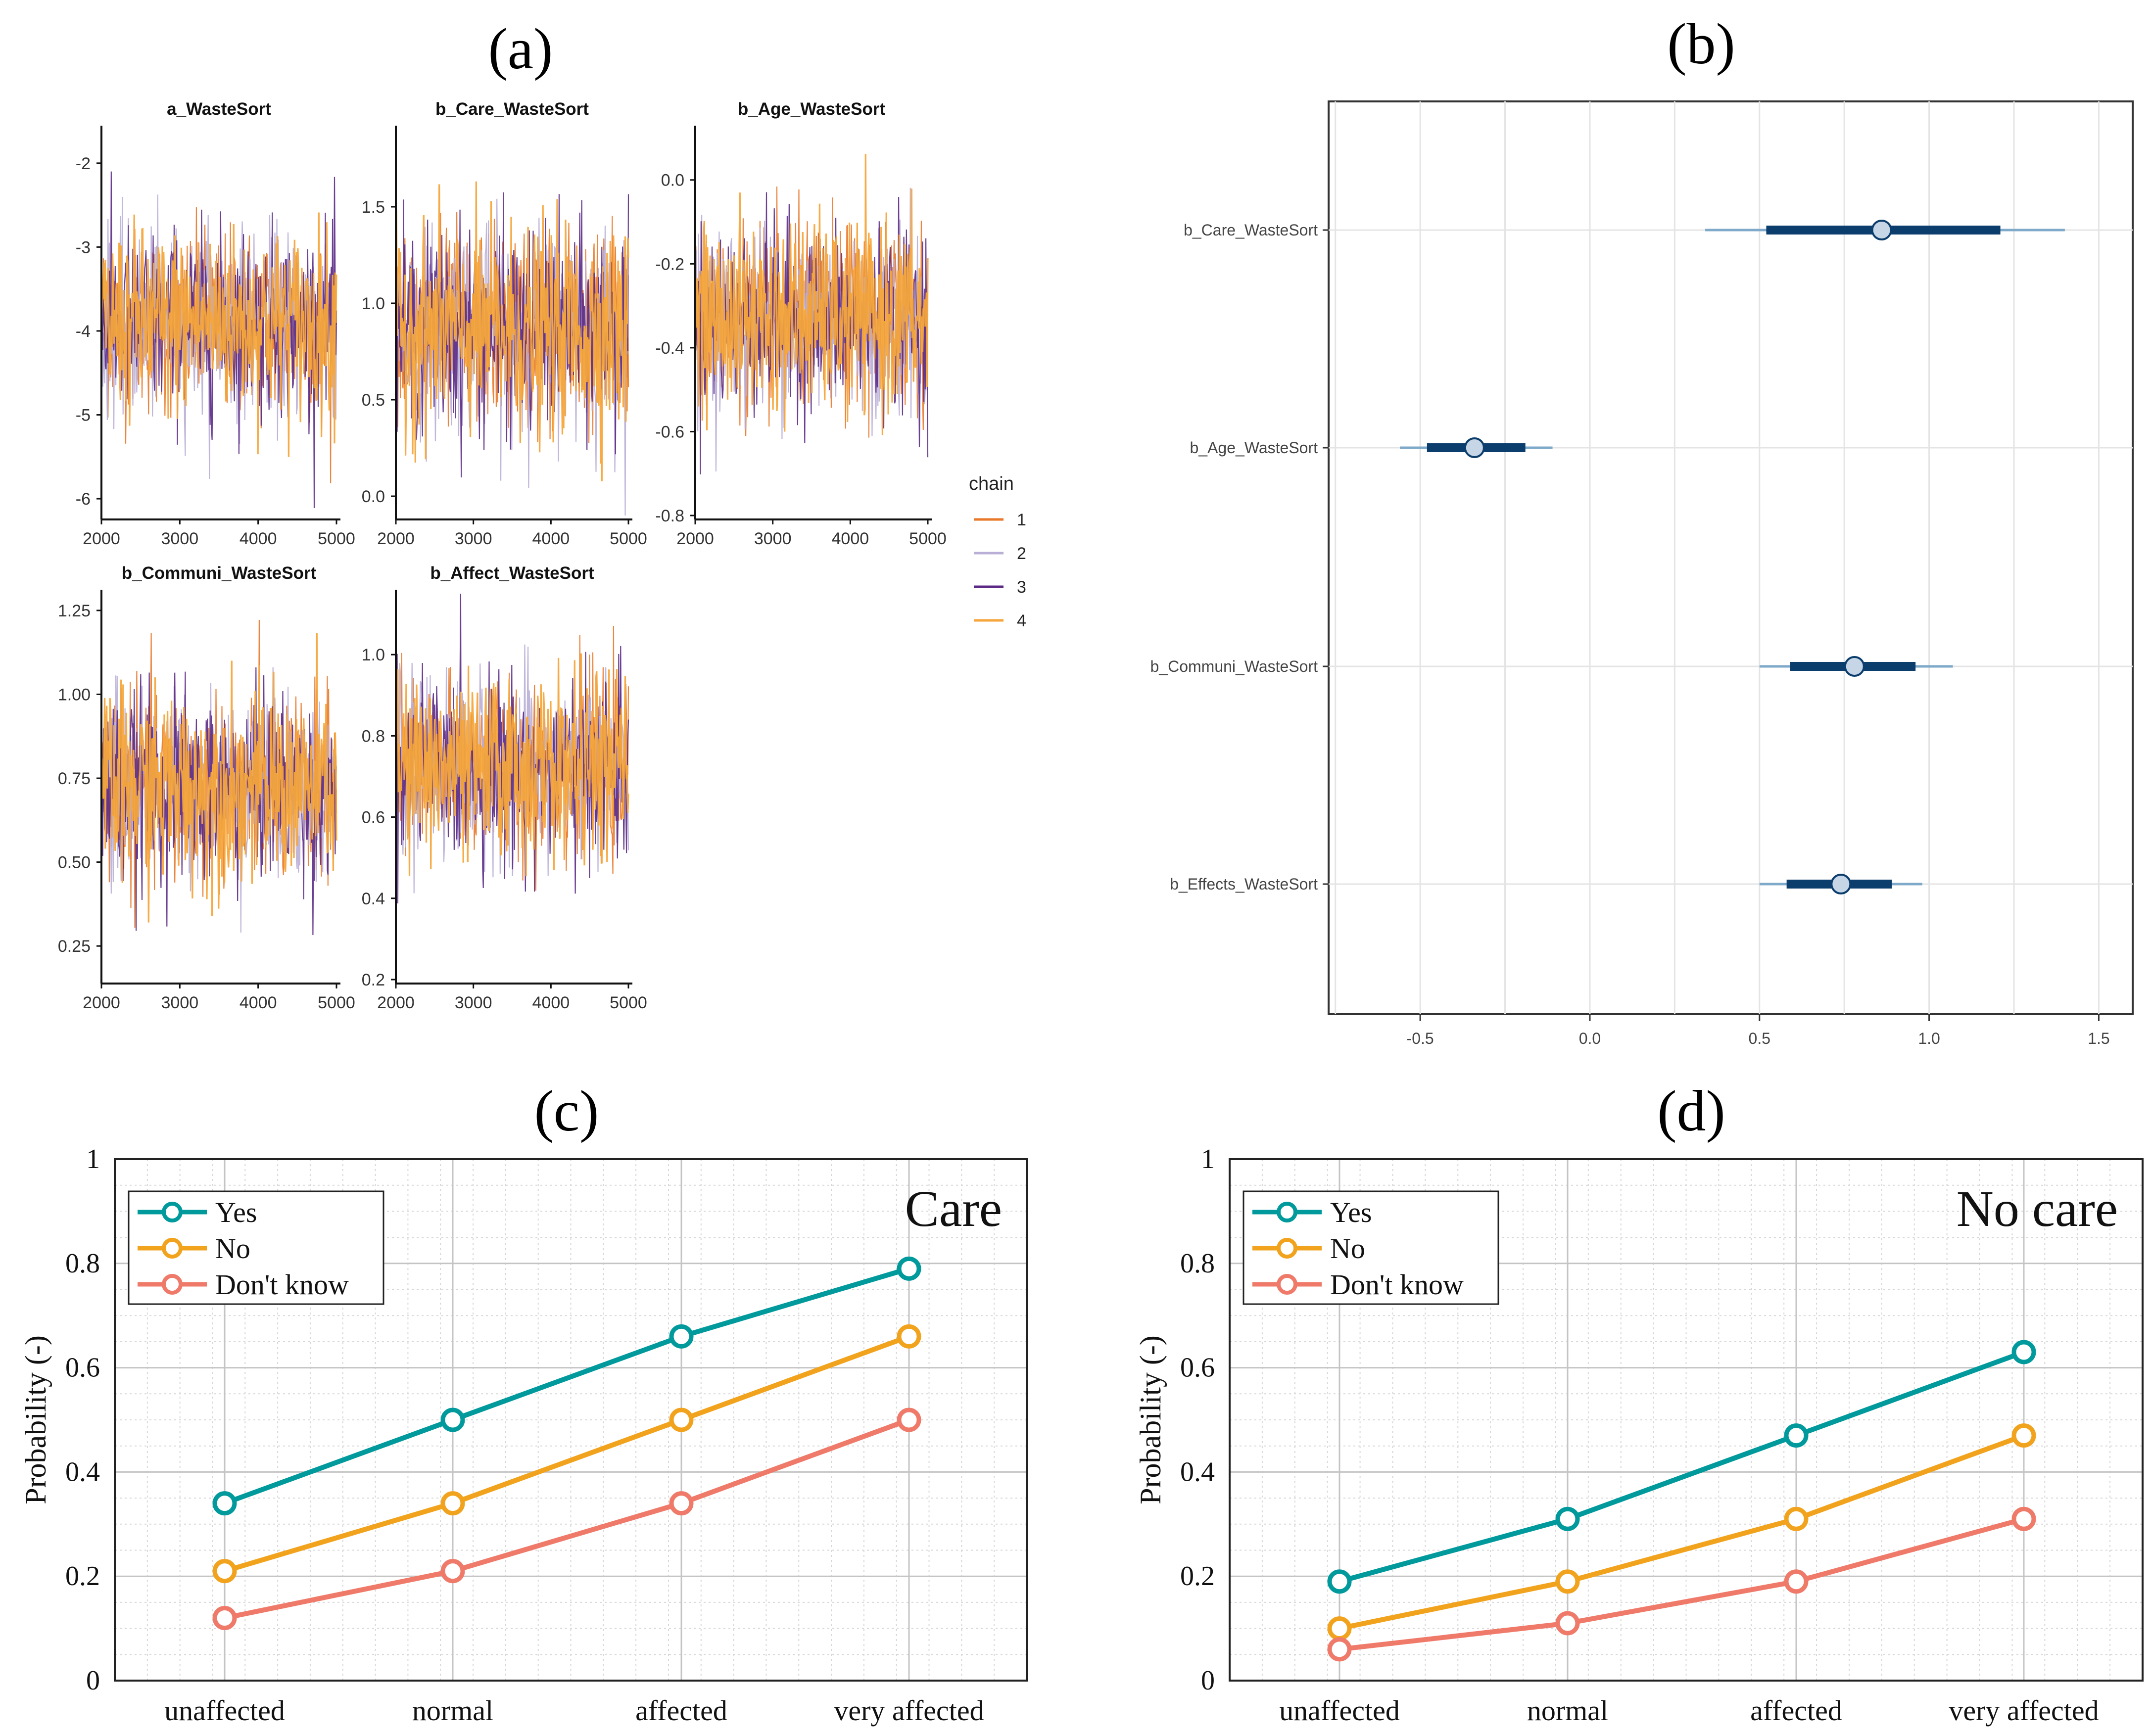 Image resolution: width=2151 pixels, height=1736 pixels. What do you see at coordinates (1340, 1710) in the screenshot?
I see `x-tick-label-unaffected: unaffected` at bounding box center [1340, 1710].